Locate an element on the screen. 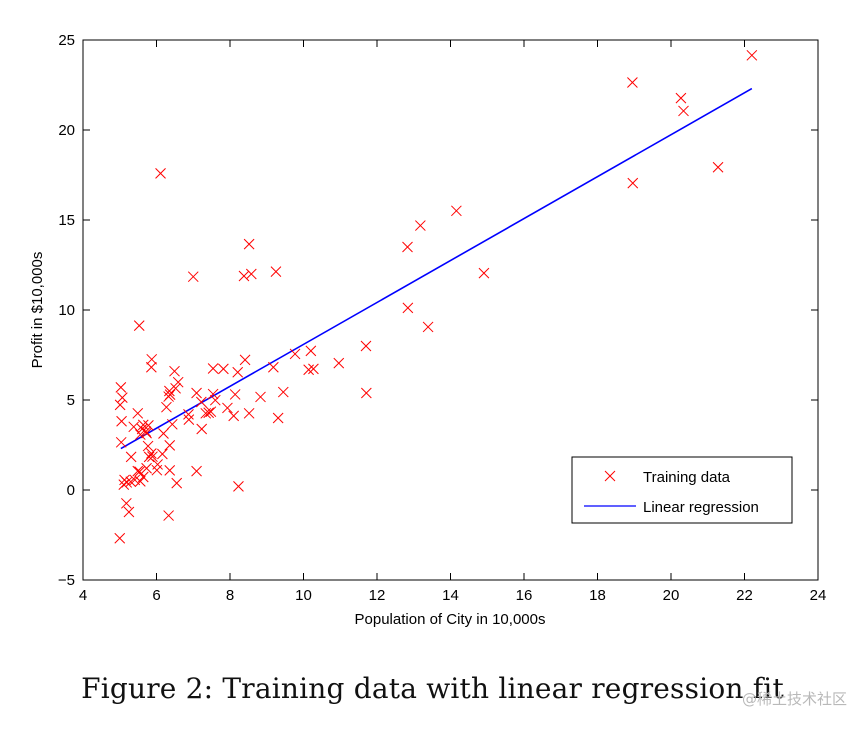 Image resolution: width=865 pixels, height=730 pixels. legend-label-training: Training data is located at coordinates (687, 477).